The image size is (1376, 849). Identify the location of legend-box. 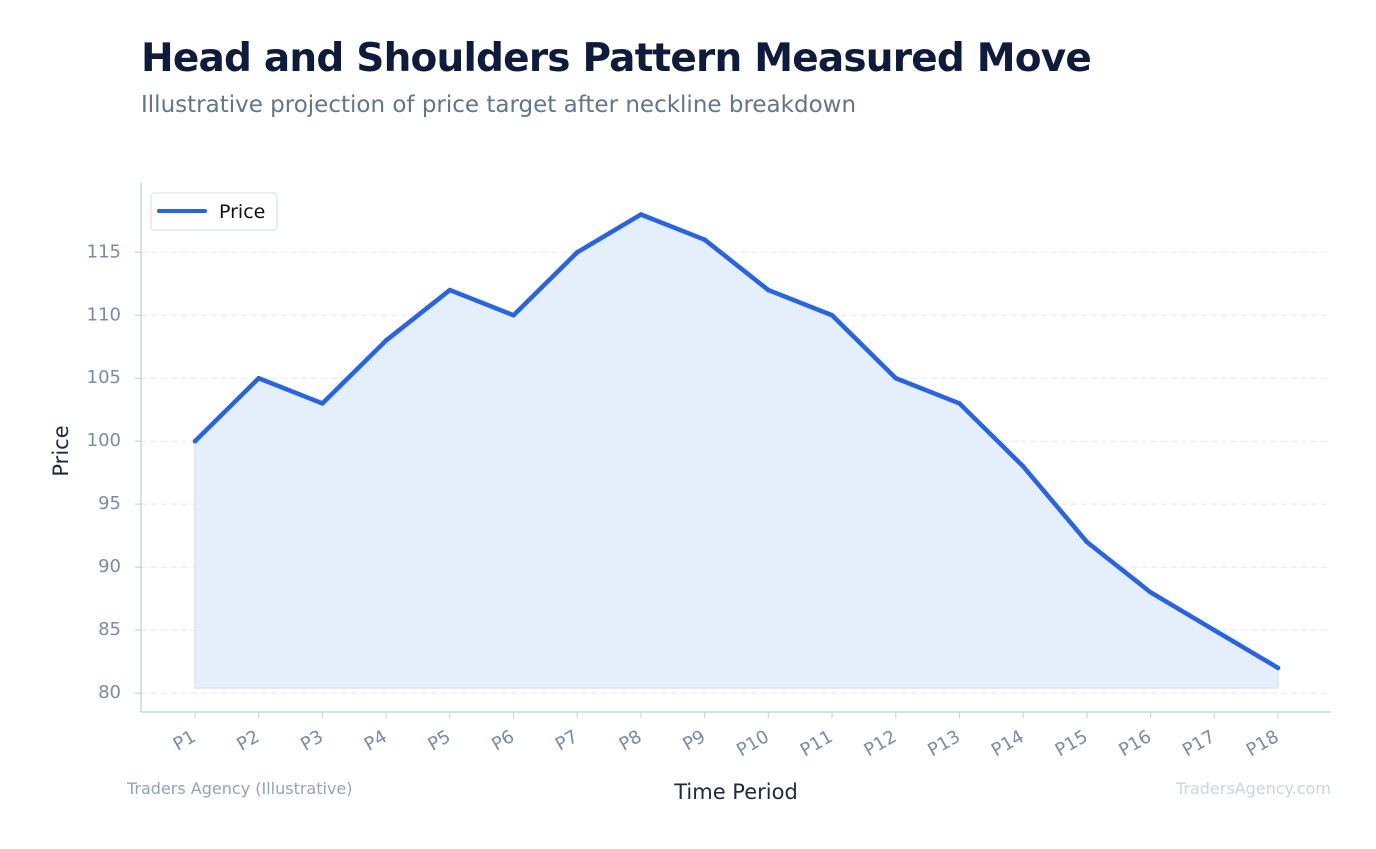
(214, 211).